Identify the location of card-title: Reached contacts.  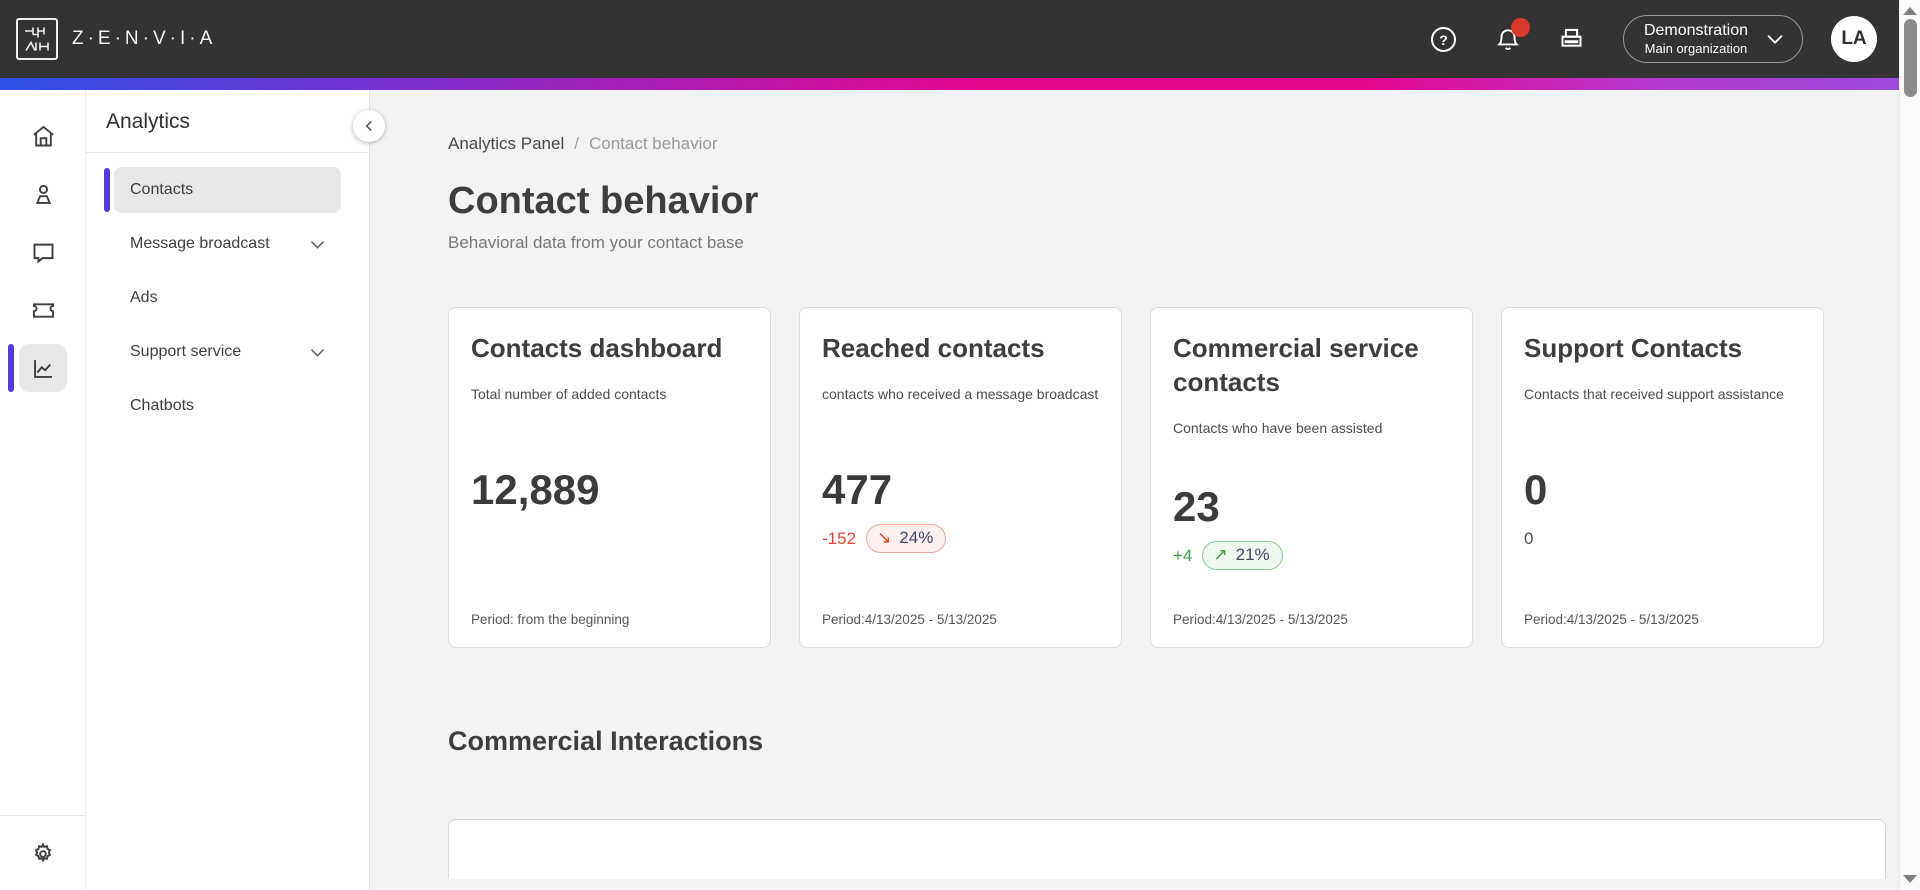
(933, 348).